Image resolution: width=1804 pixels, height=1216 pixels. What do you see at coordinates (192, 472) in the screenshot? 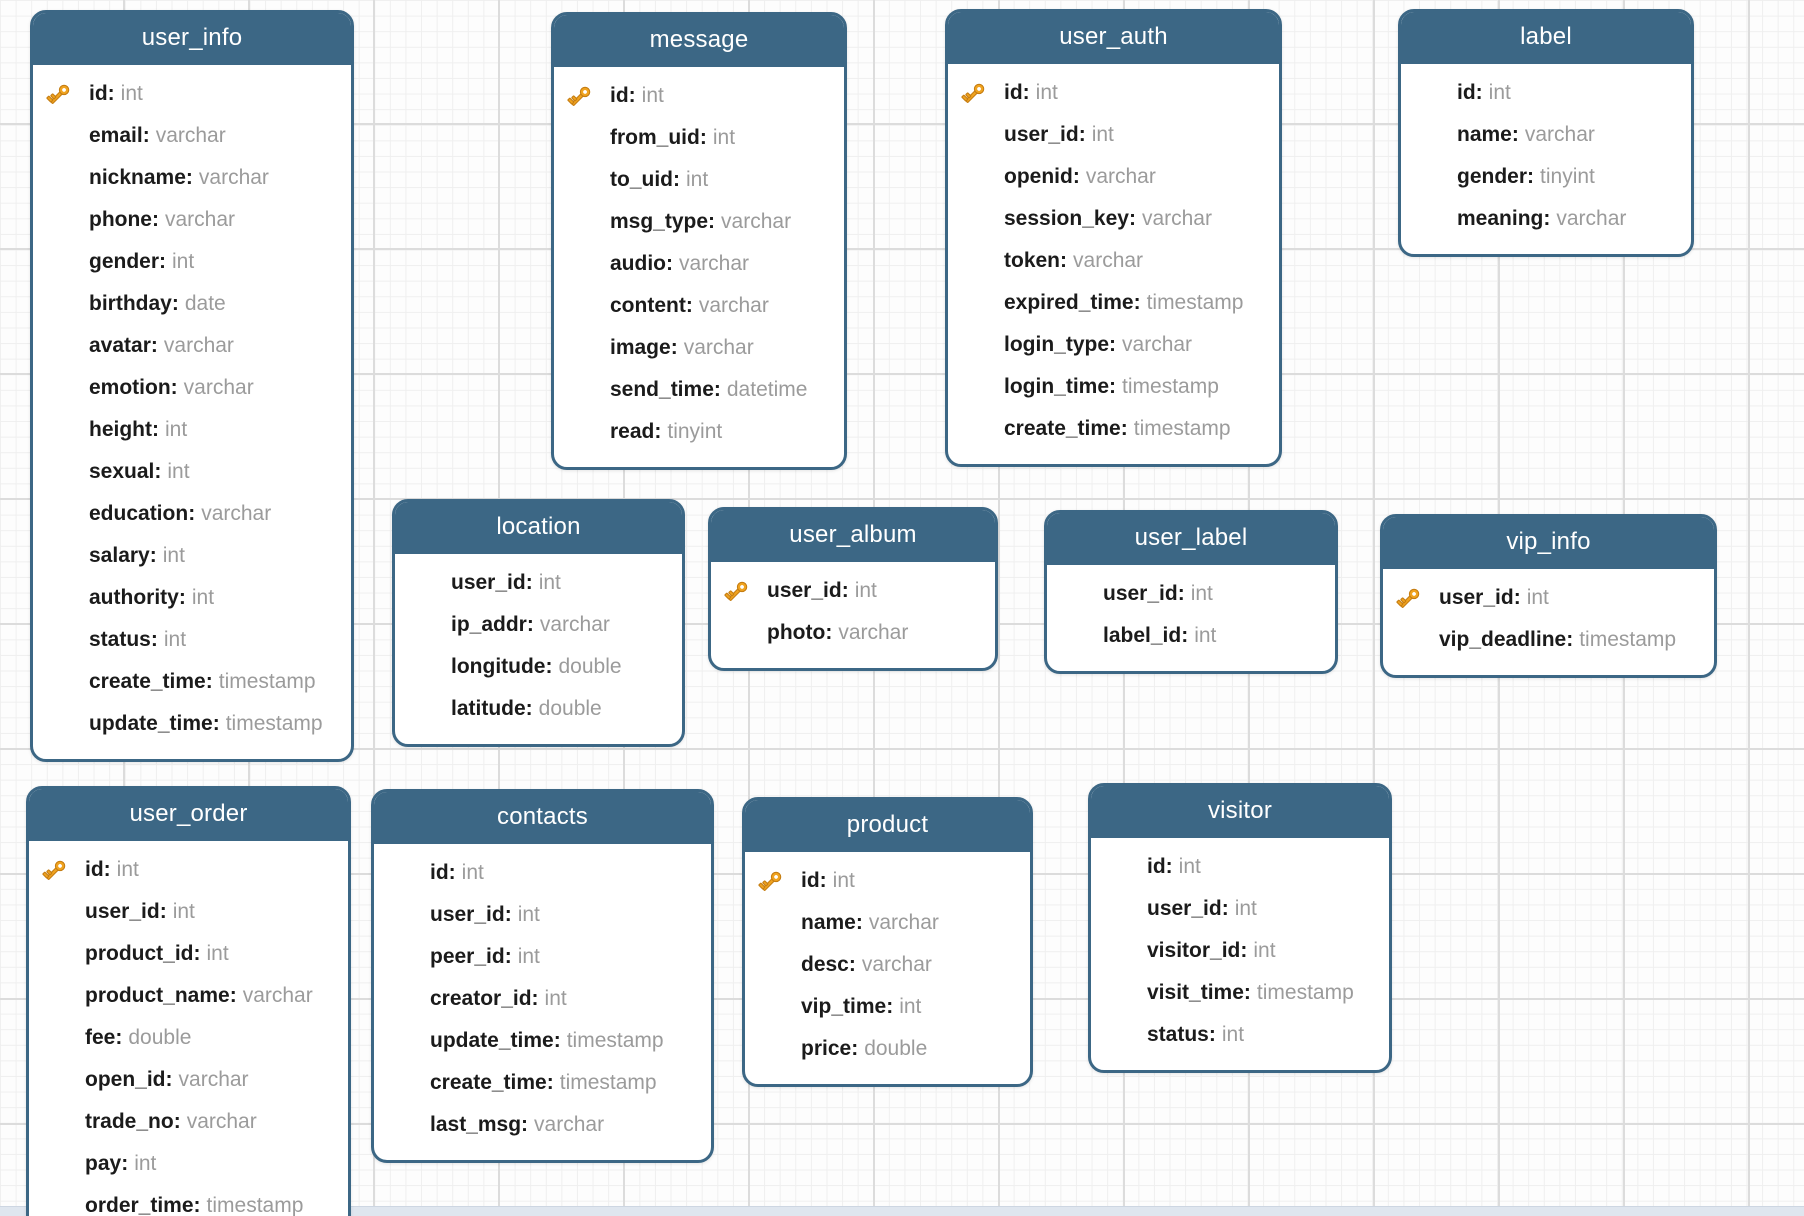
I see `field-row-sexual: sexual int` at bounding box center [192, 472].